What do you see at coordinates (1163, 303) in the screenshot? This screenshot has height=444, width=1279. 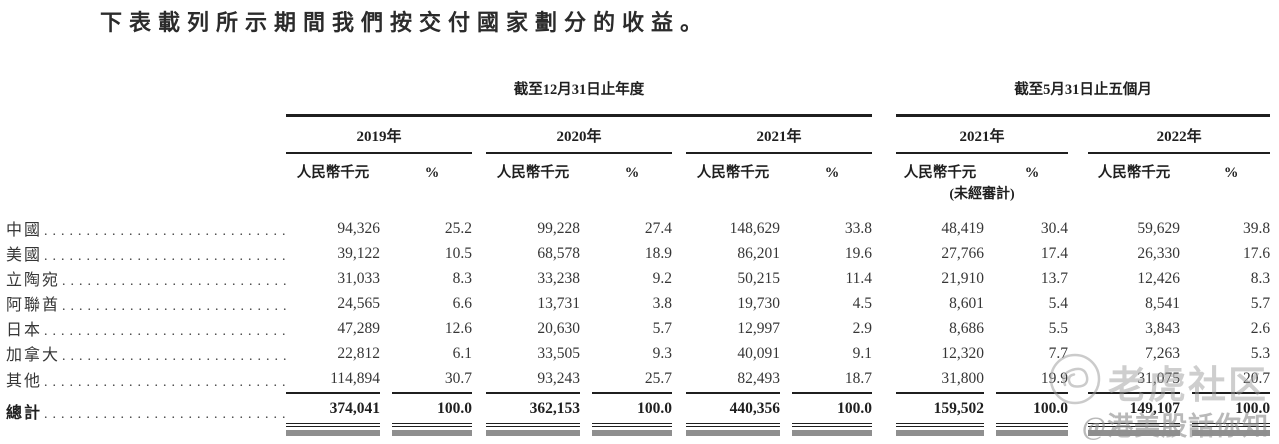 I see `cell-value: 8,541` at bounding box center [1163, 303].